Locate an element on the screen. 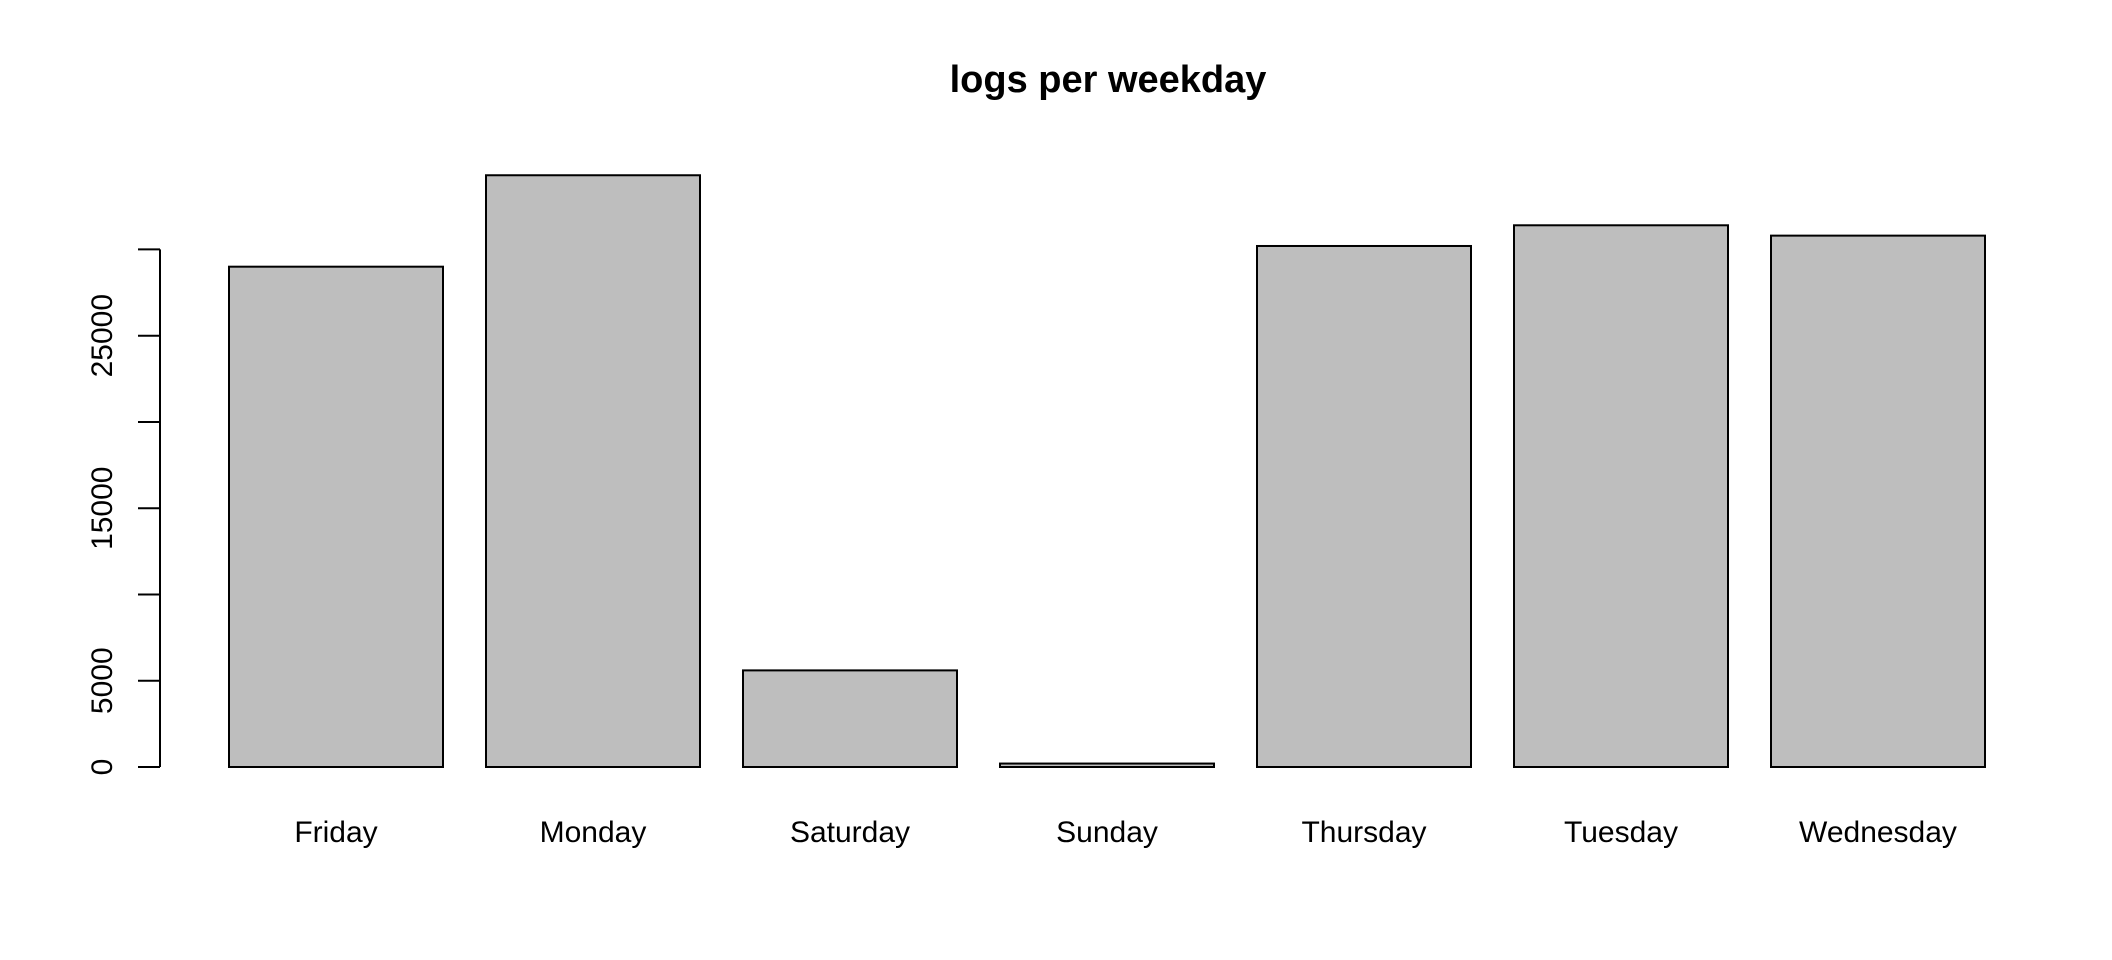 The image size is (2112, 960). y-axis: 0 5000 15000 25000 is located at coordinates (123, 512).